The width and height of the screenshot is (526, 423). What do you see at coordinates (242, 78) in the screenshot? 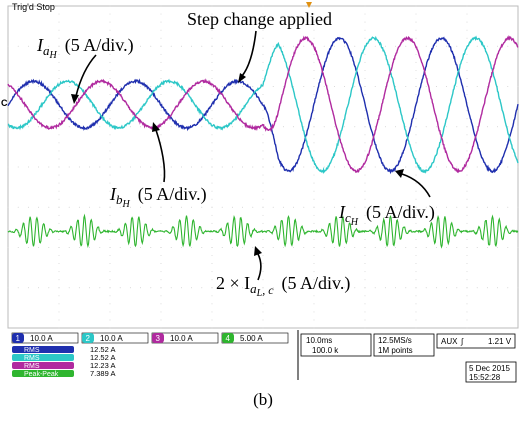
I see `step-change-arrowhead` at bounding box center [242, 78].